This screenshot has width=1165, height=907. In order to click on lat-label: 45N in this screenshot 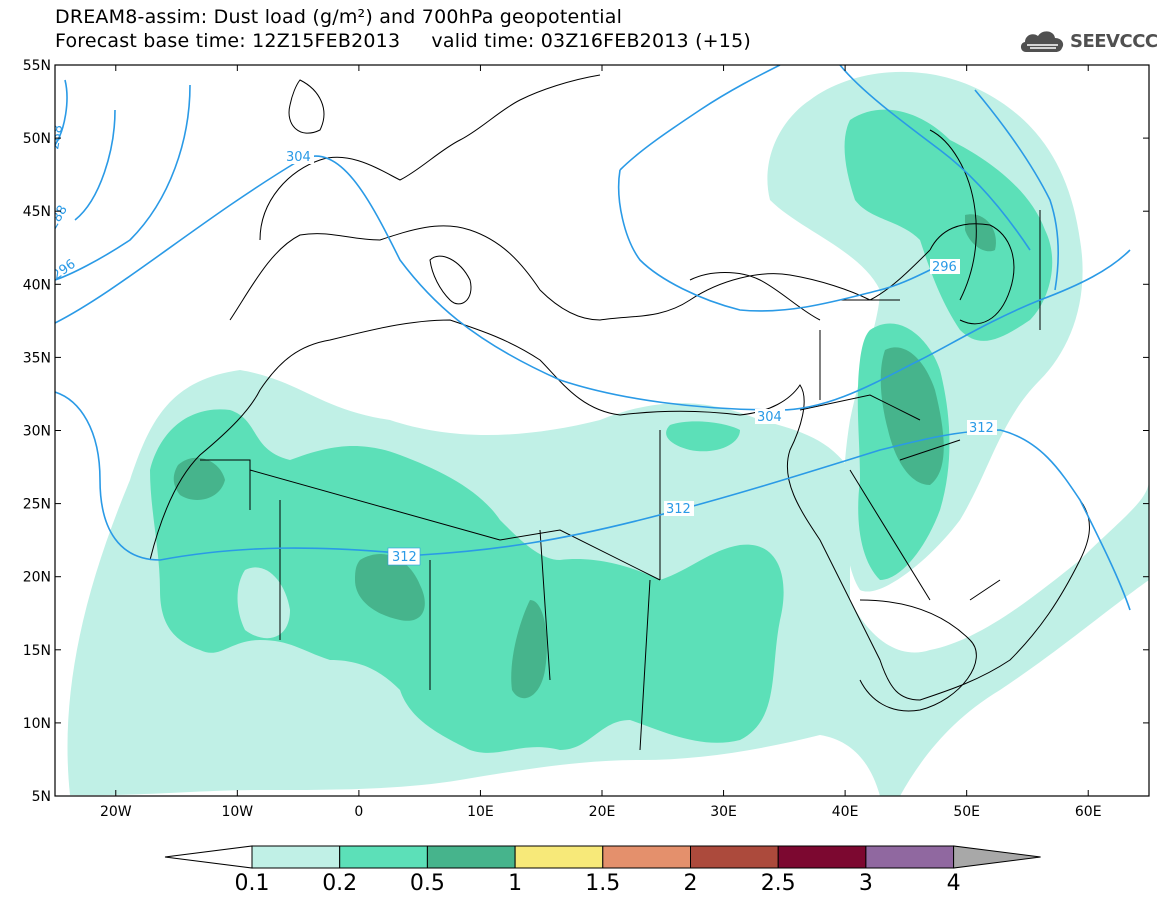, I will do `click(37, 212)`.